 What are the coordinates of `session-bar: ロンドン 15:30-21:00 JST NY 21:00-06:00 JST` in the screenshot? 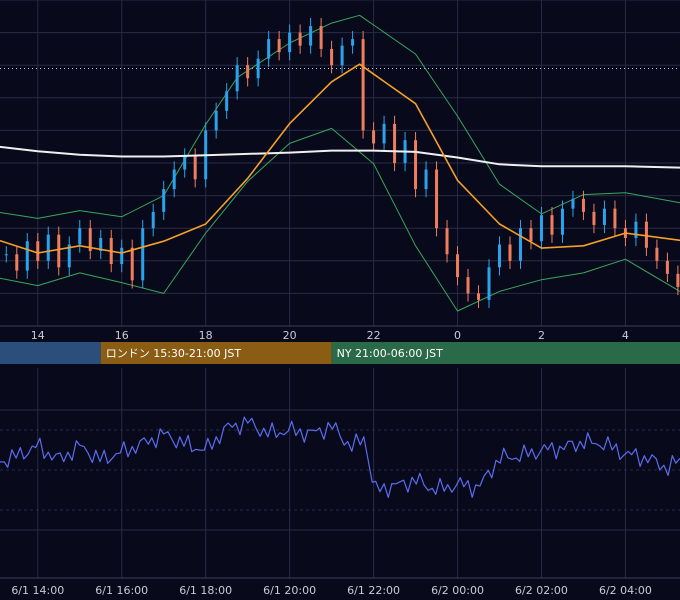 It's located at (340, 353).